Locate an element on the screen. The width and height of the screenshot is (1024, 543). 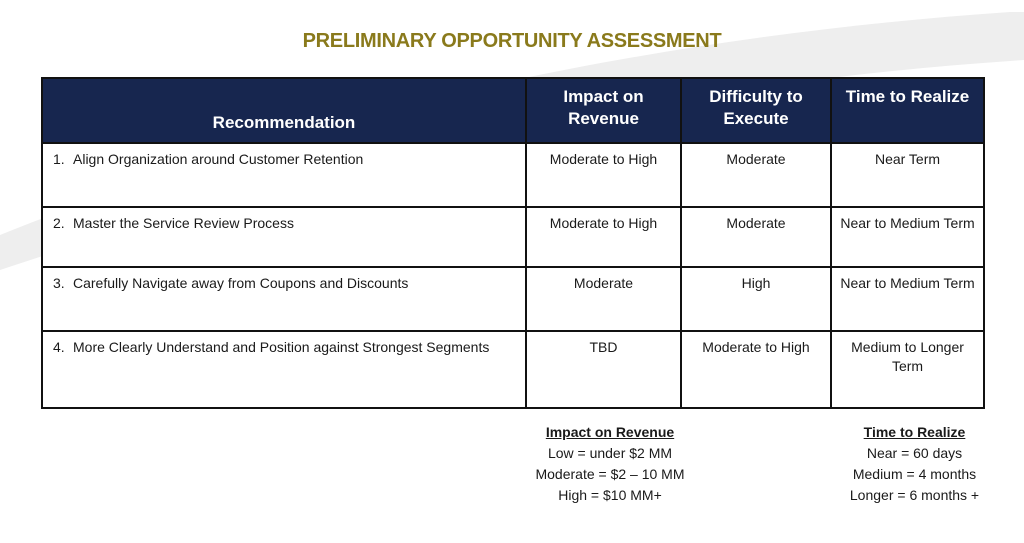
legend-line: High = $10 MM+ is located at coordinates (610, 495).